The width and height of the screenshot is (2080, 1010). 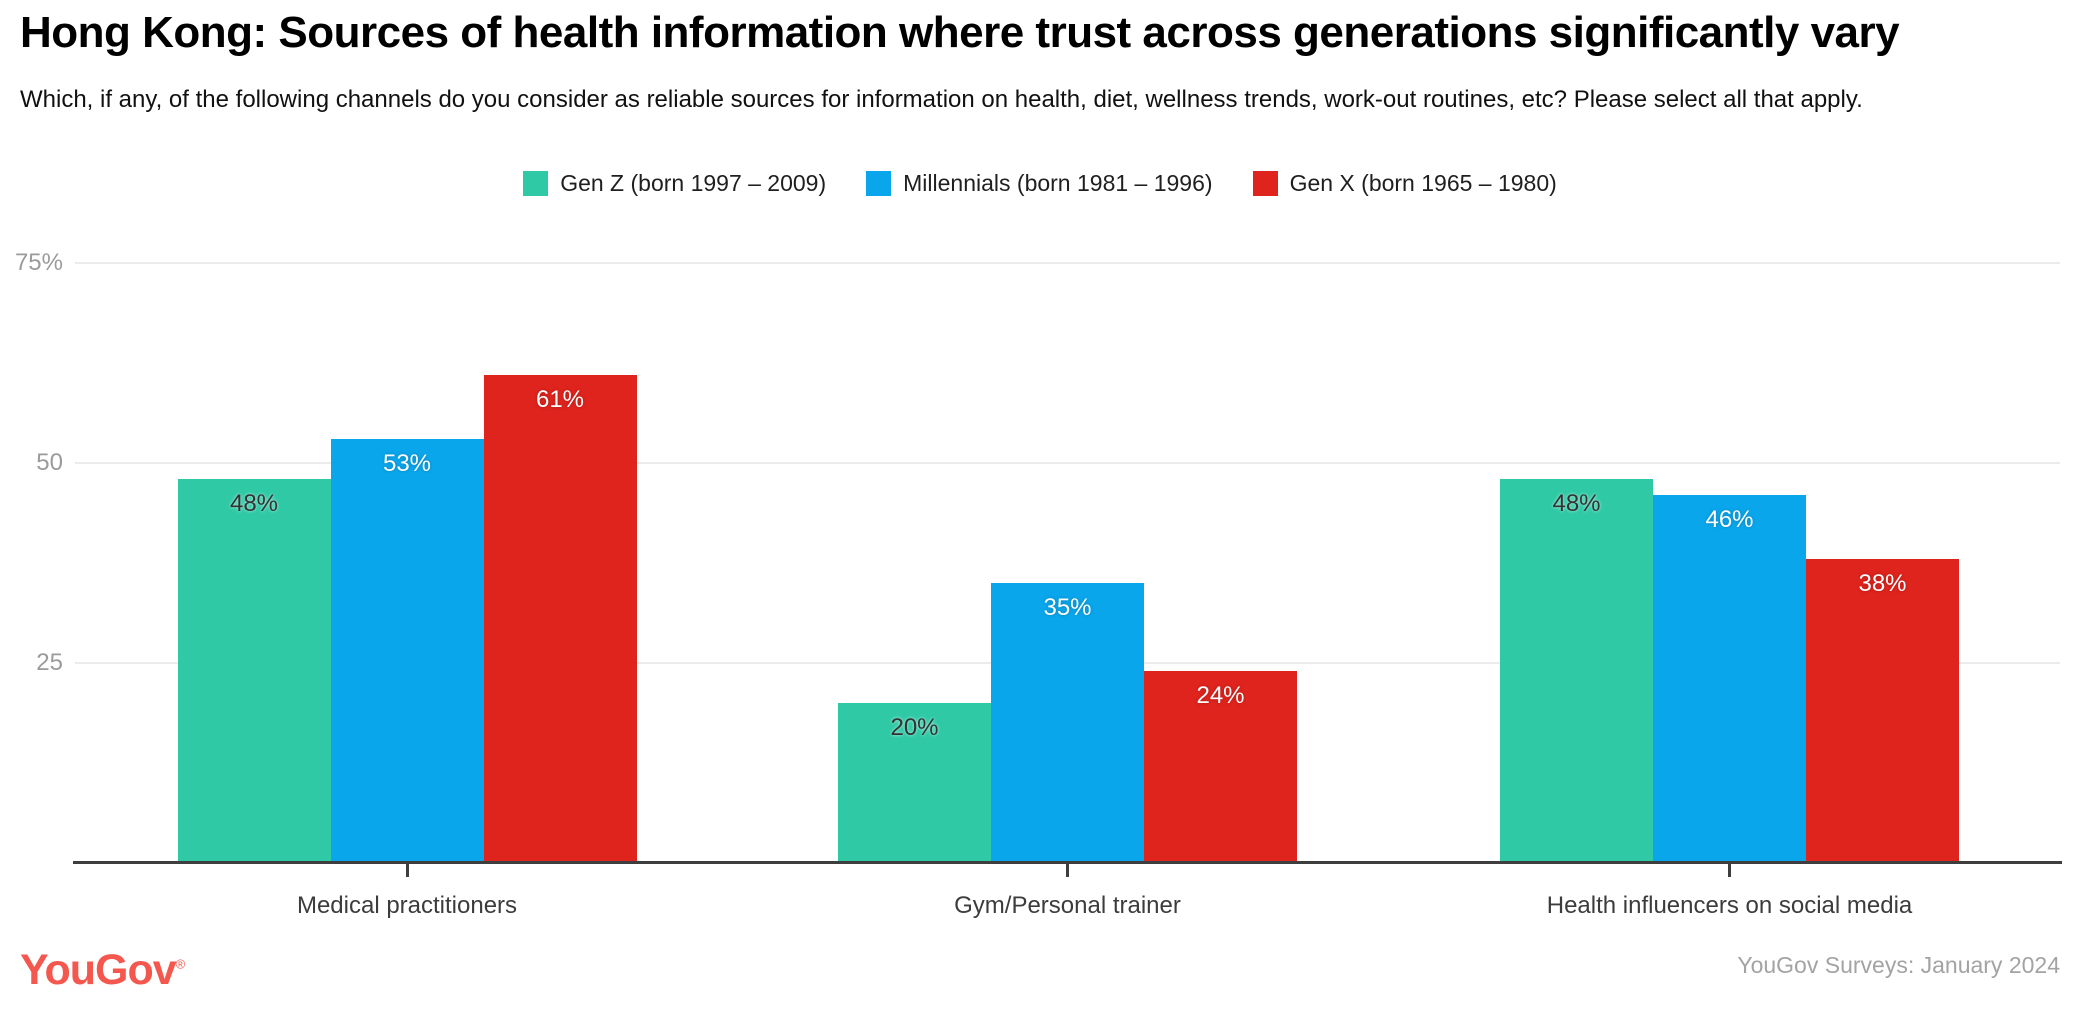 What do you see at coordinates (38, 262) in the screenshot?
I see `y-axis-tick-label: 75%` at bounding box center [38, 262].